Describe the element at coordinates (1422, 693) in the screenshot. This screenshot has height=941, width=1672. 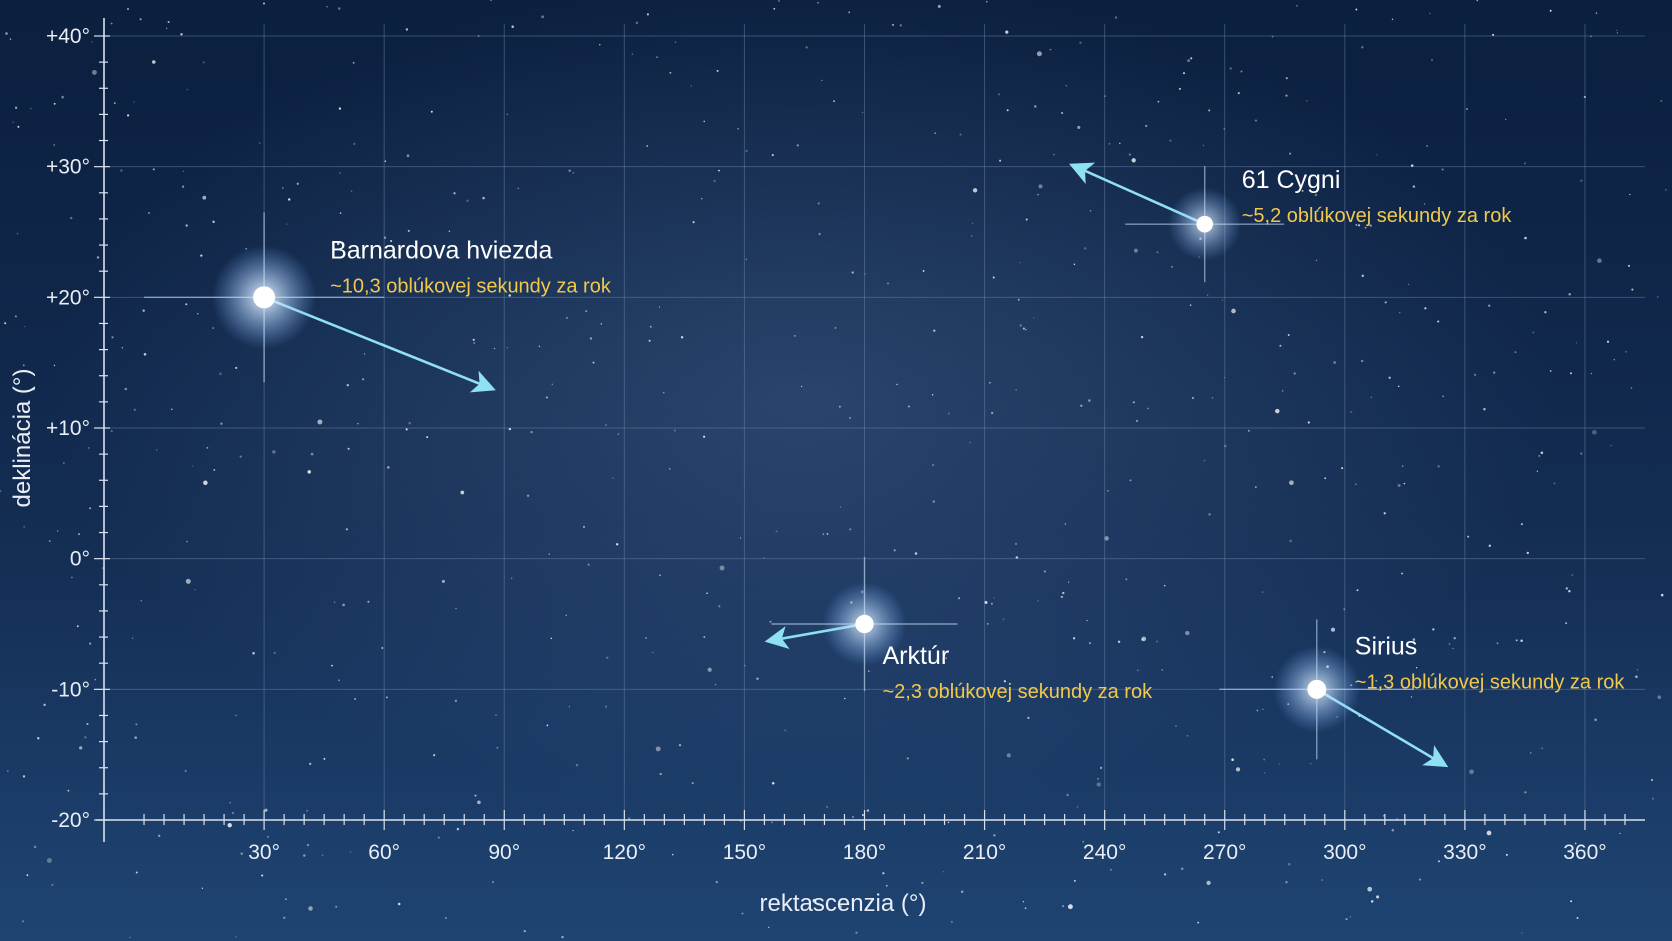
I see `star-group: Sirius ~1,3 oblúkovej sekundy za rok` at that location.